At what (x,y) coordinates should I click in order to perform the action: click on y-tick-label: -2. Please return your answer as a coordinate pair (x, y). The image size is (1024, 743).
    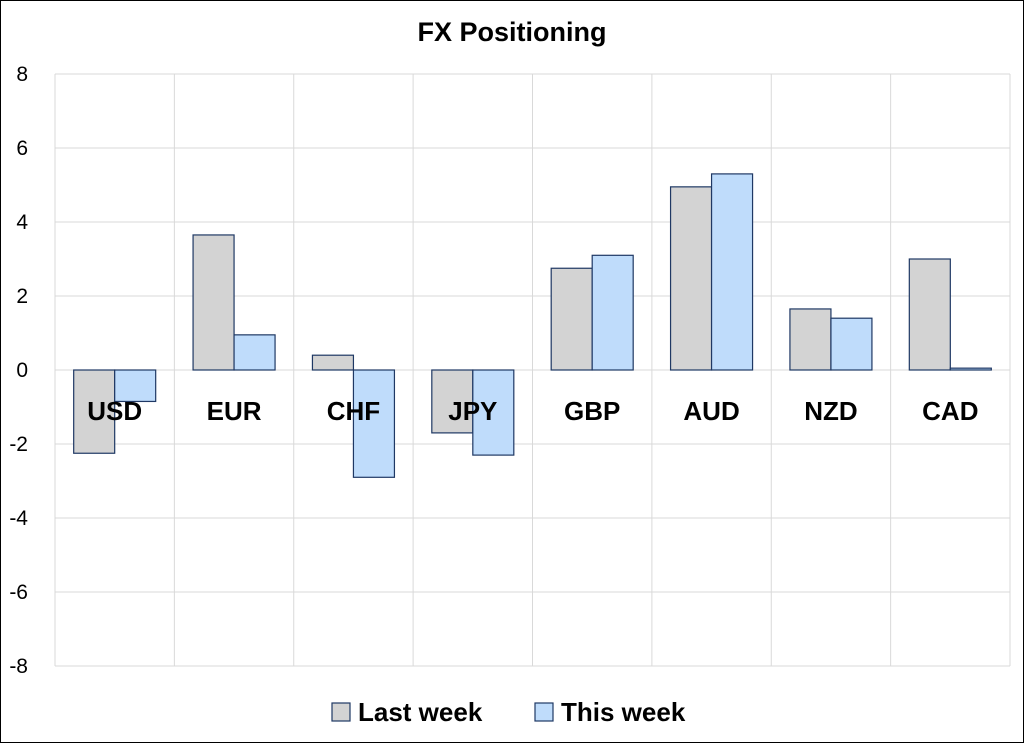
    Looking at the image, I should click on (18, 444).